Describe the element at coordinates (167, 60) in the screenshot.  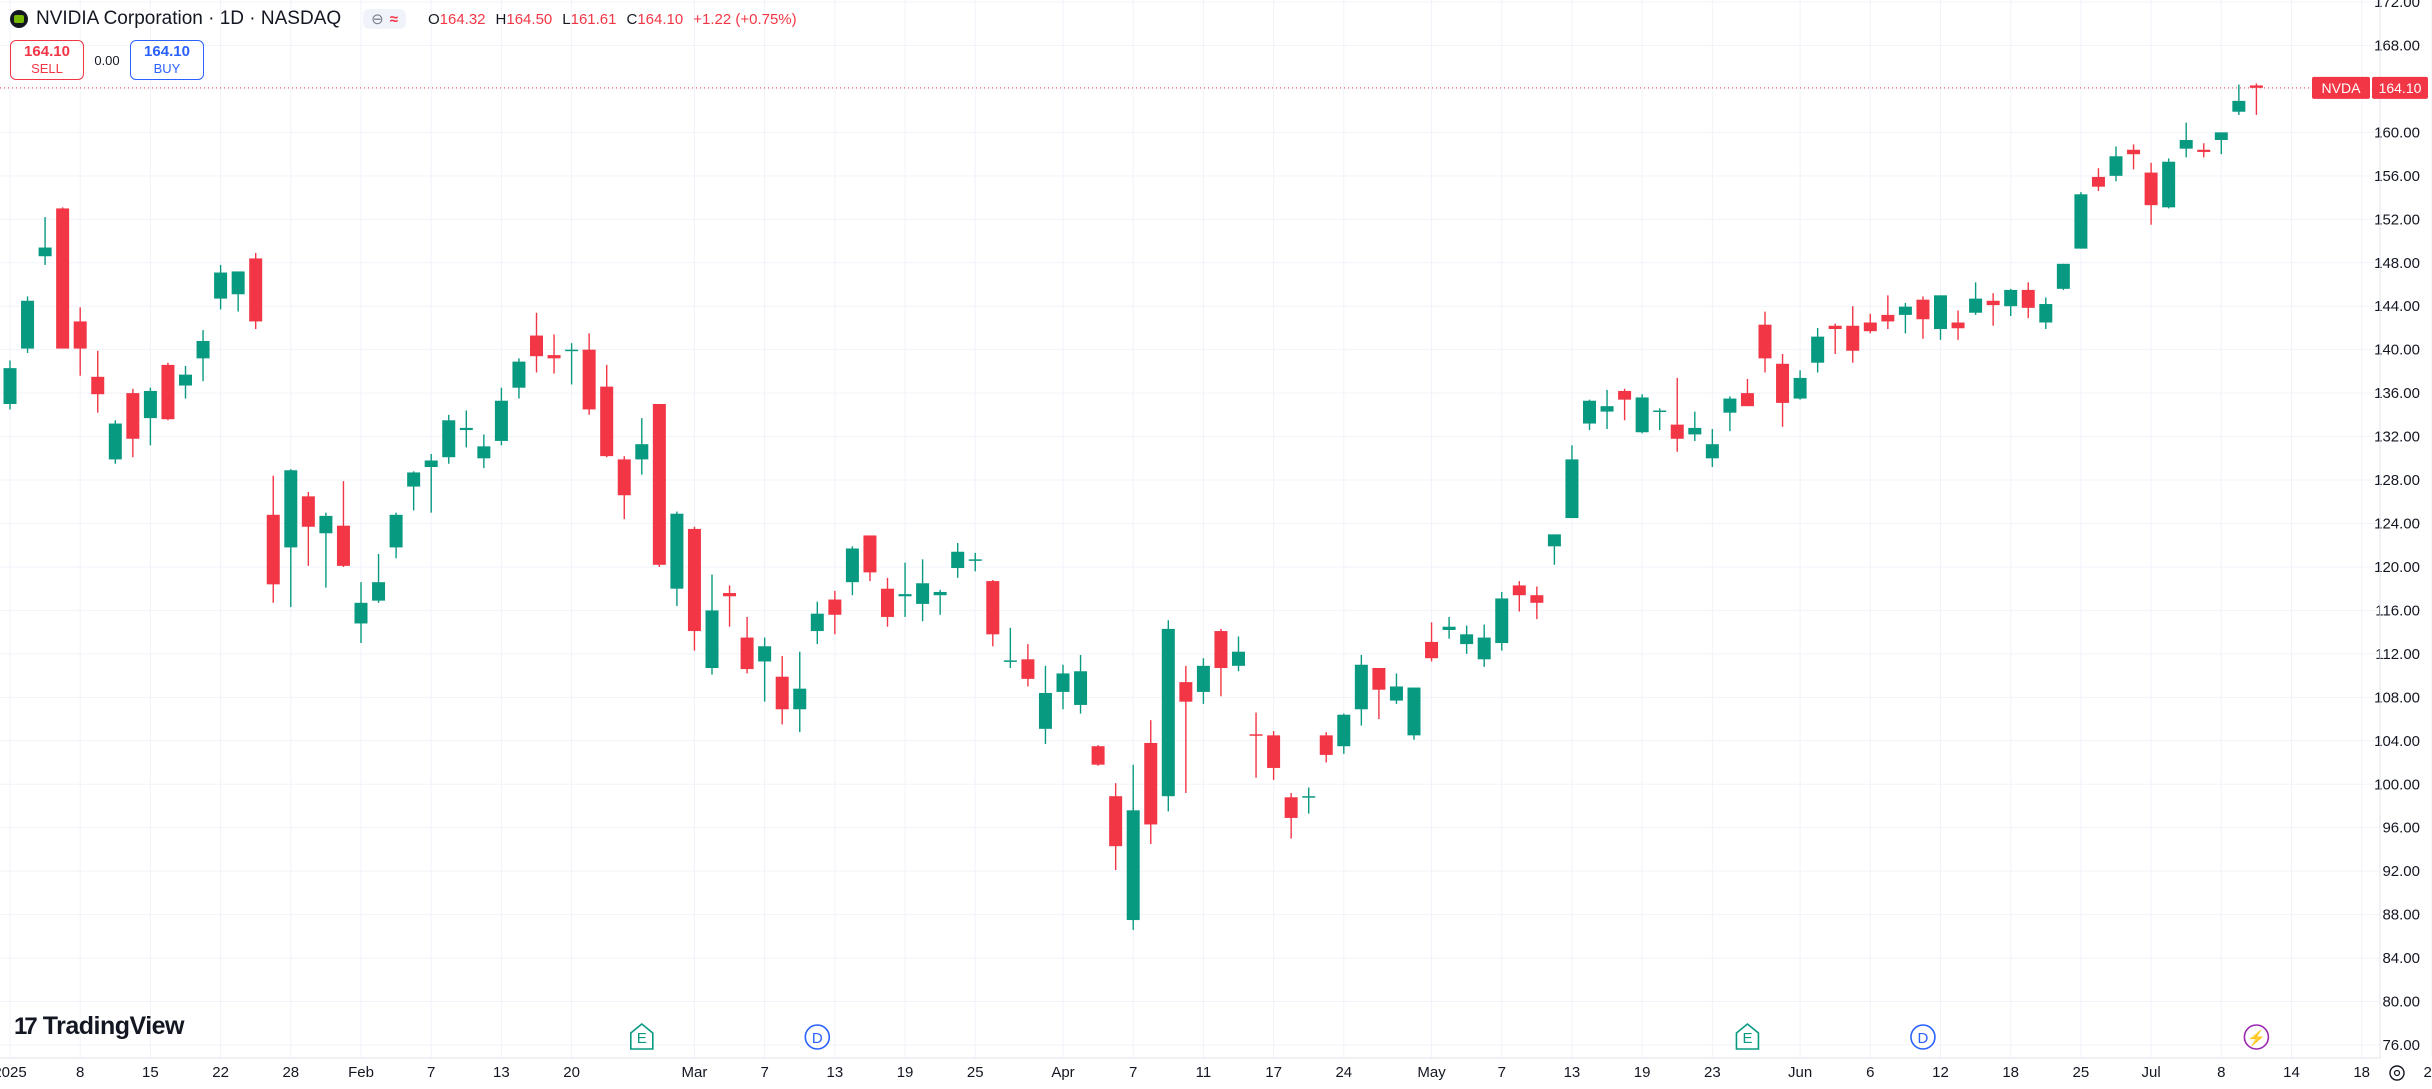
I see `buy-button: 164.10 BUY` at that location.